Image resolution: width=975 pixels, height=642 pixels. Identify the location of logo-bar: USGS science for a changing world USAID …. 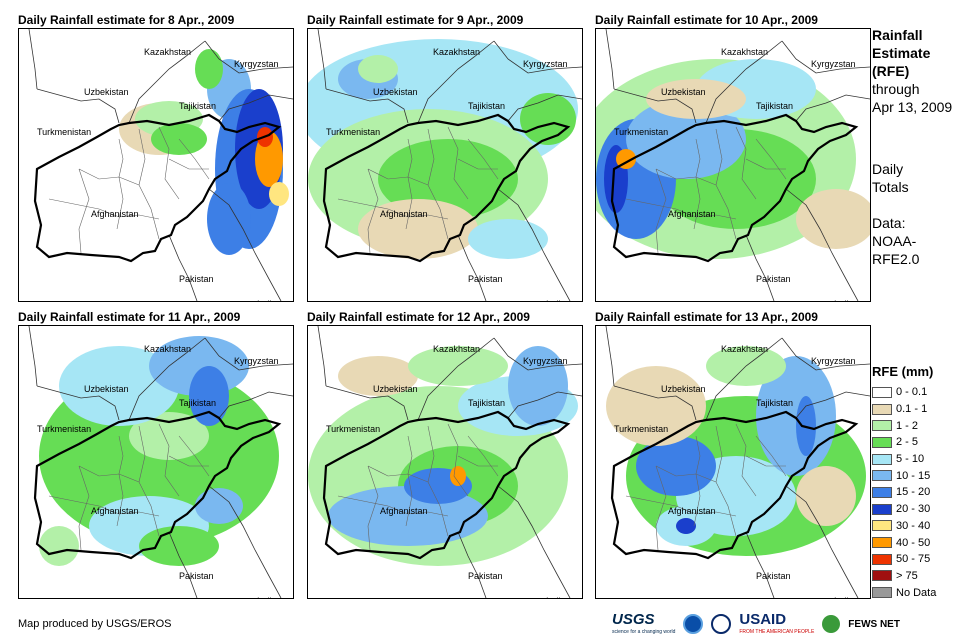
(756, 624).